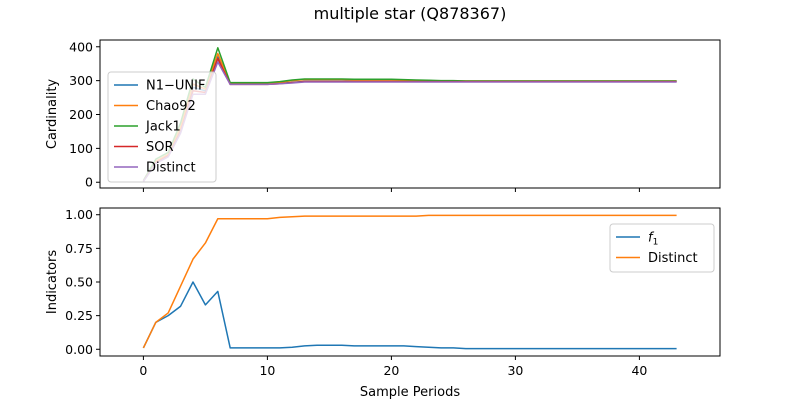 The image size is (800, 400). I want to click on y-tick-label: 0.25, so click(79, 315).